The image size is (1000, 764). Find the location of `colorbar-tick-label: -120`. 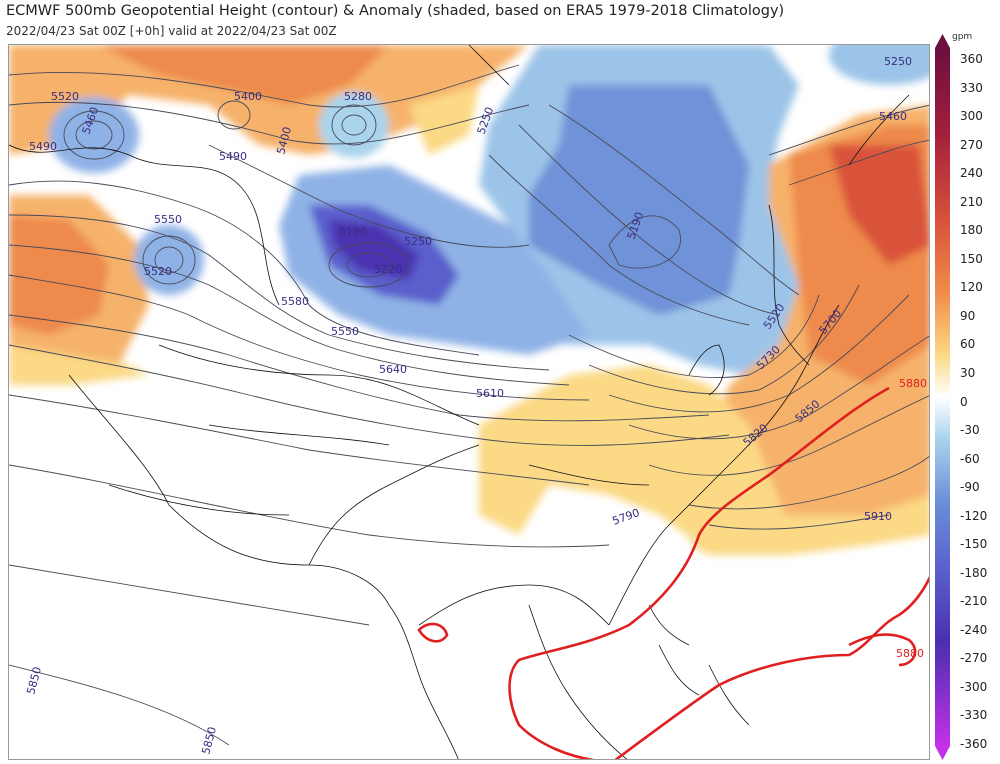

colorbar-tick-label: -120 is located at coordinates (974, 515).